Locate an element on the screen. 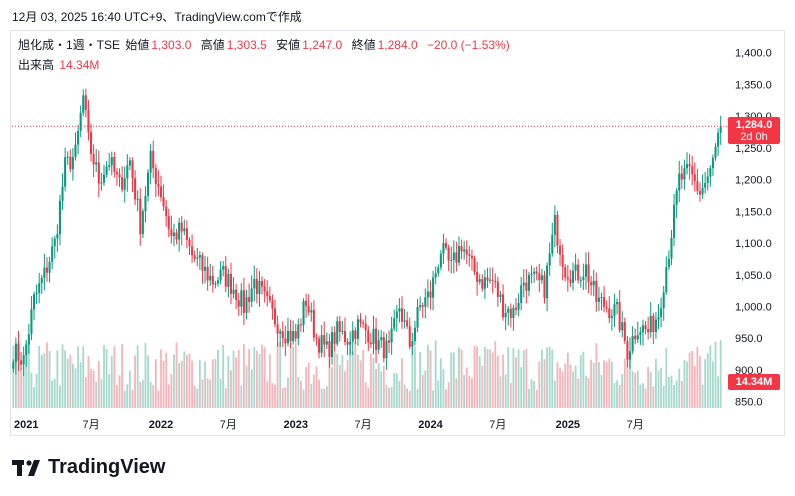 Image resolution: width=795 pixels, height=496 pixels. x-tick-label: 2023 is located at coordinates (295, 425).